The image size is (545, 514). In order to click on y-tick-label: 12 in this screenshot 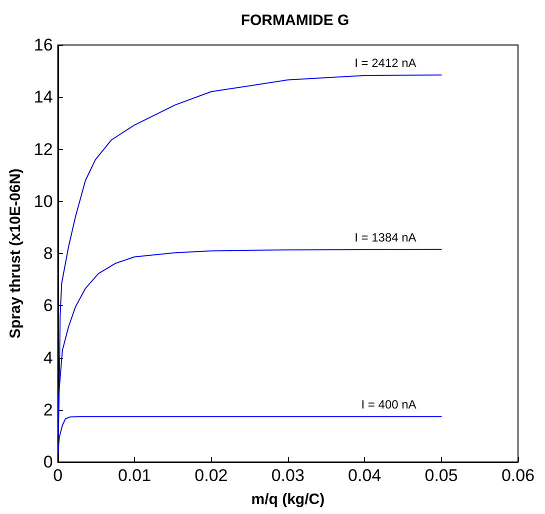, I will do `click(43, 149)`.